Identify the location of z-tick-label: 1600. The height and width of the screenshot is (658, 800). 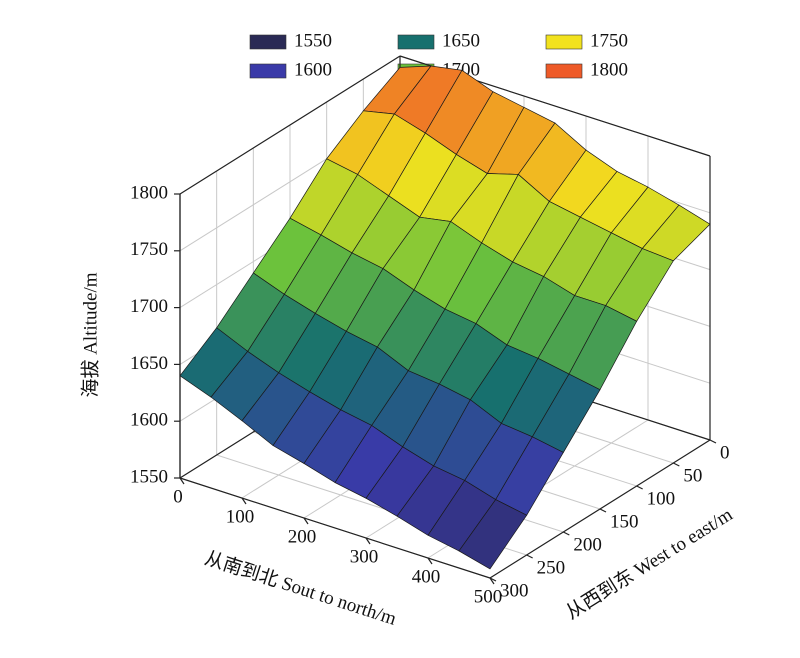
(149, 420).